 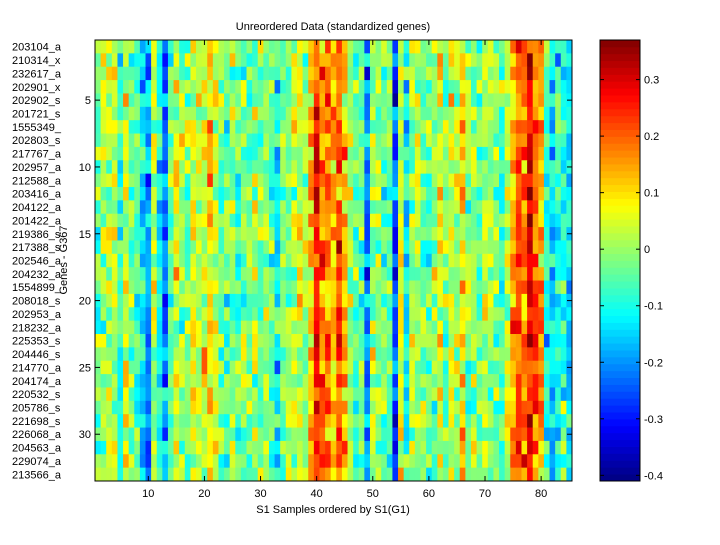 I want to click on colorbar-tick-label: 0.2, so click(x=651, y=137).